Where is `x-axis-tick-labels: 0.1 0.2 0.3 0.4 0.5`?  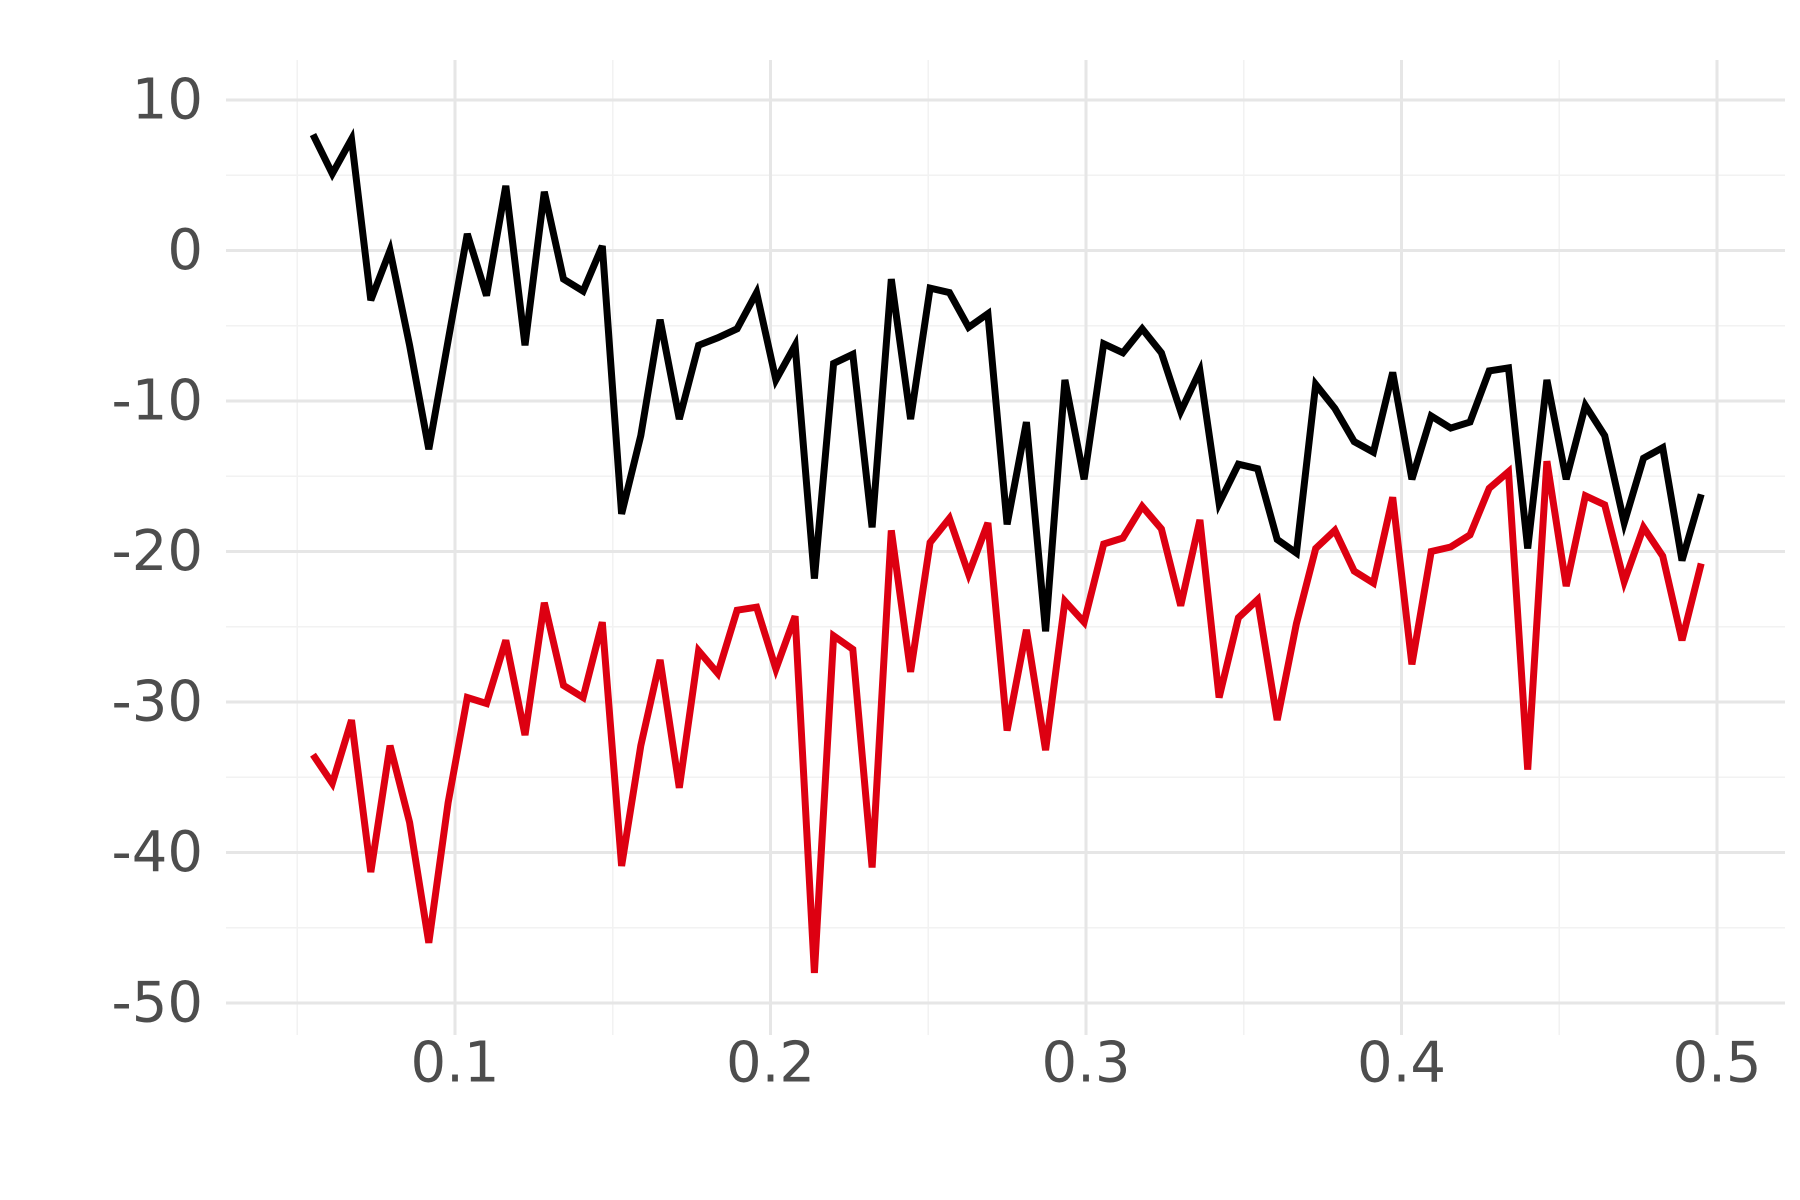
x-axis-tick-labels: 0.1 0.2 0.3 0.4 0.5 is located at coordinates (1085, 1063).